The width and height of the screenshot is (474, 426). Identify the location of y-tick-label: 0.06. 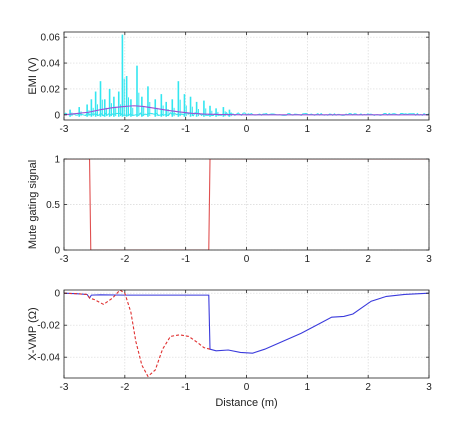
(51, 38).